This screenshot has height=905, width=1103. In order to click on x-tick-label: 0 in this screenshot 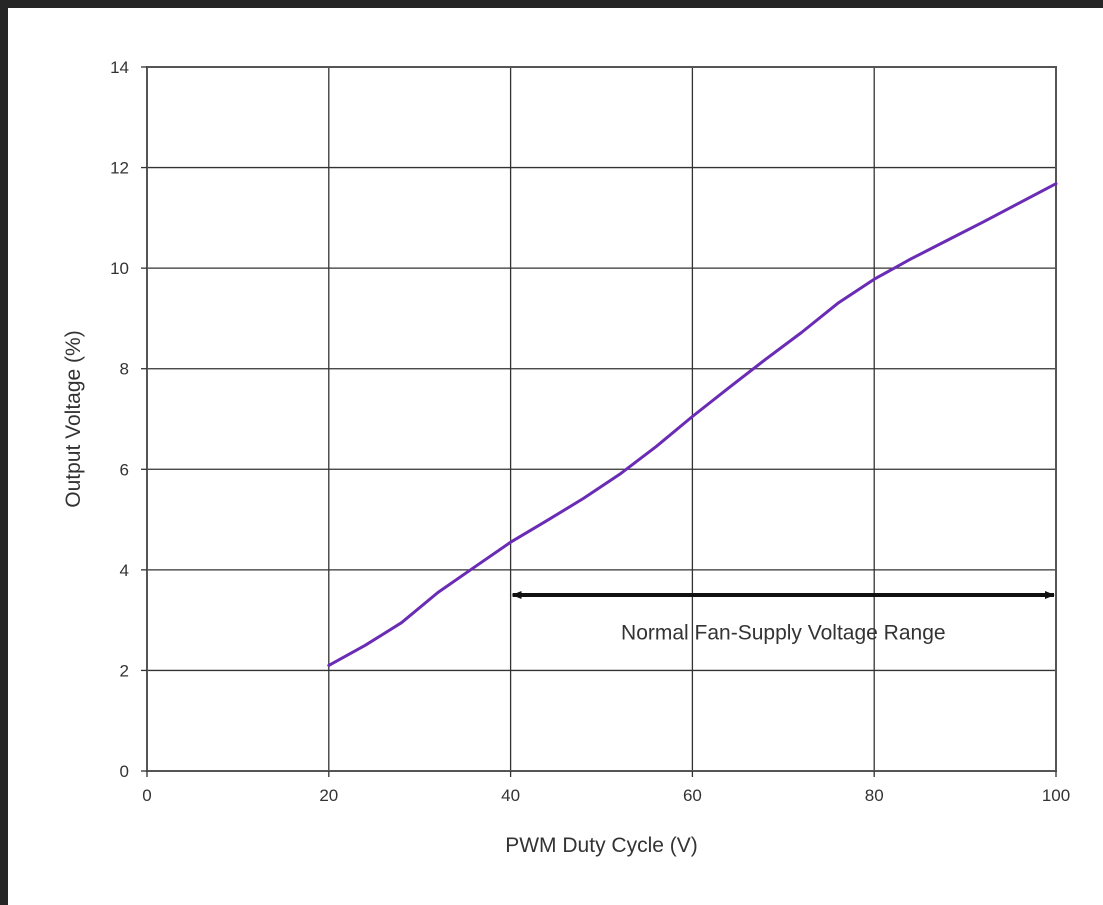, I will do `click(146, 795)`.